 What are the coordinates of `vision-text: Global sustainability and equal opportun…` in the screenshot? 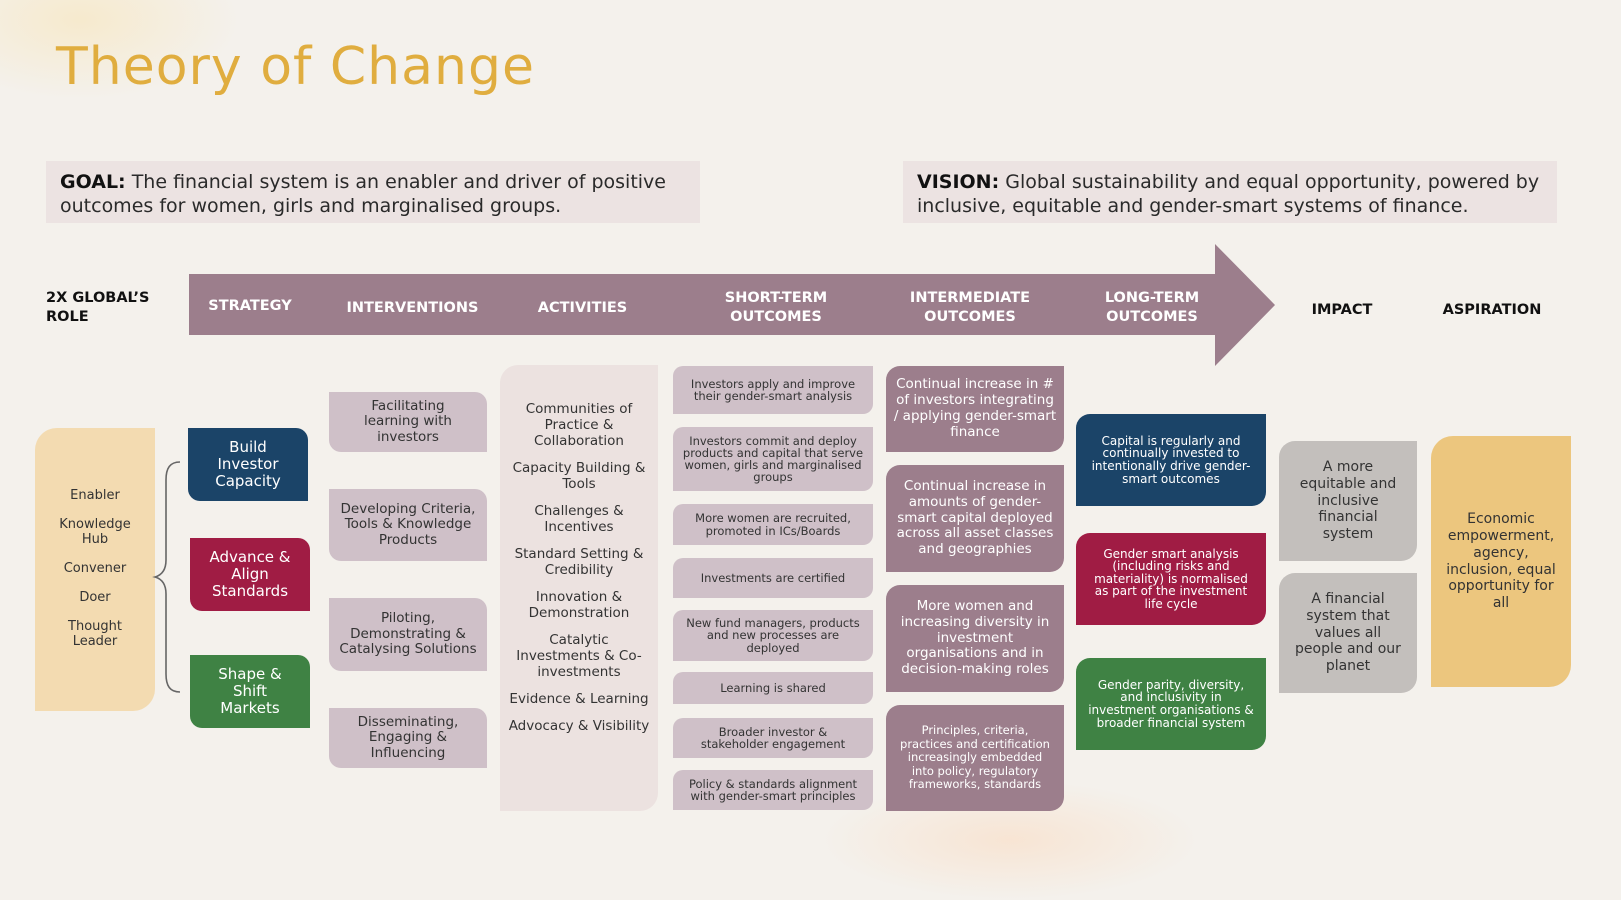 It's located at (1228, 194).